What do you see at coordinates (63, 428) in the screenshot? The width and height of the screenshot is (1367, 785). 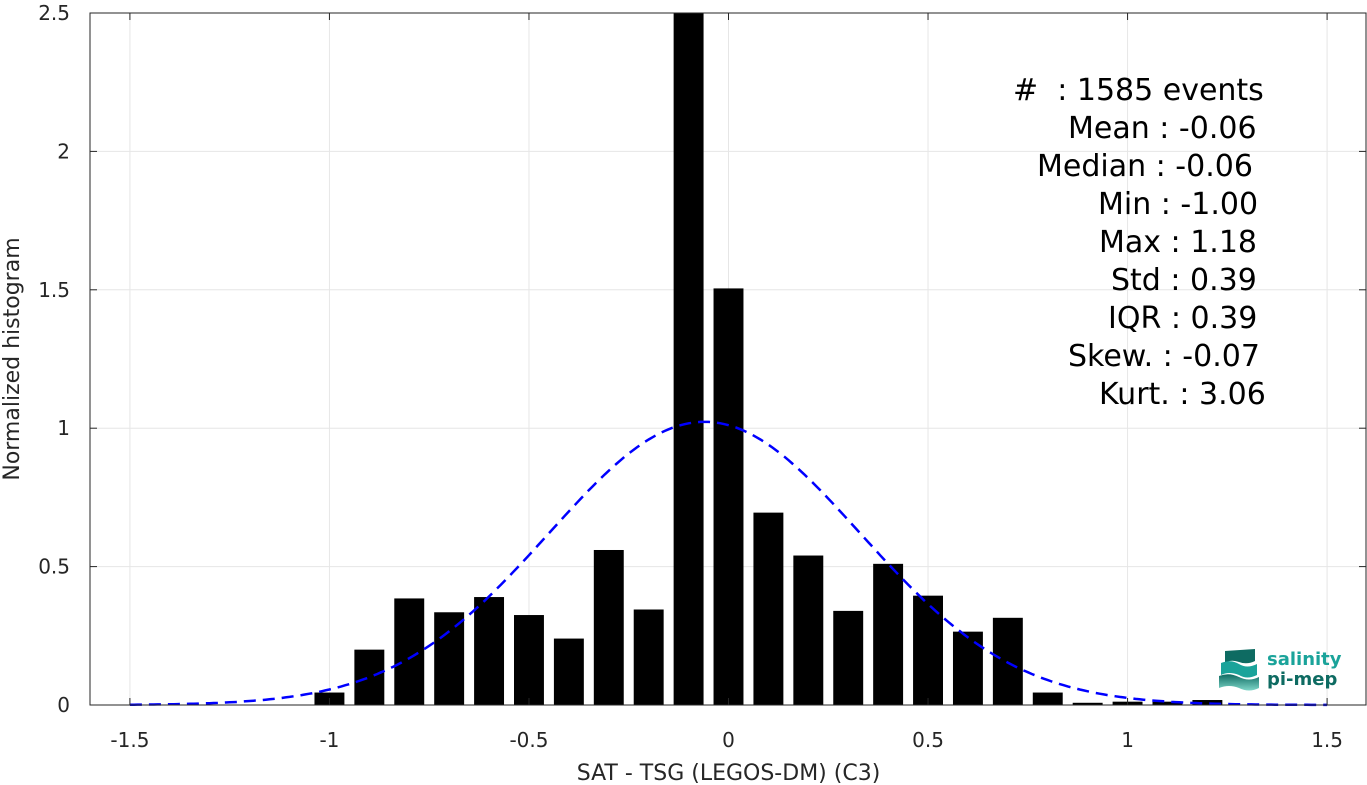 I see `y-tick-label: 1` at bounding box center [63, 428].